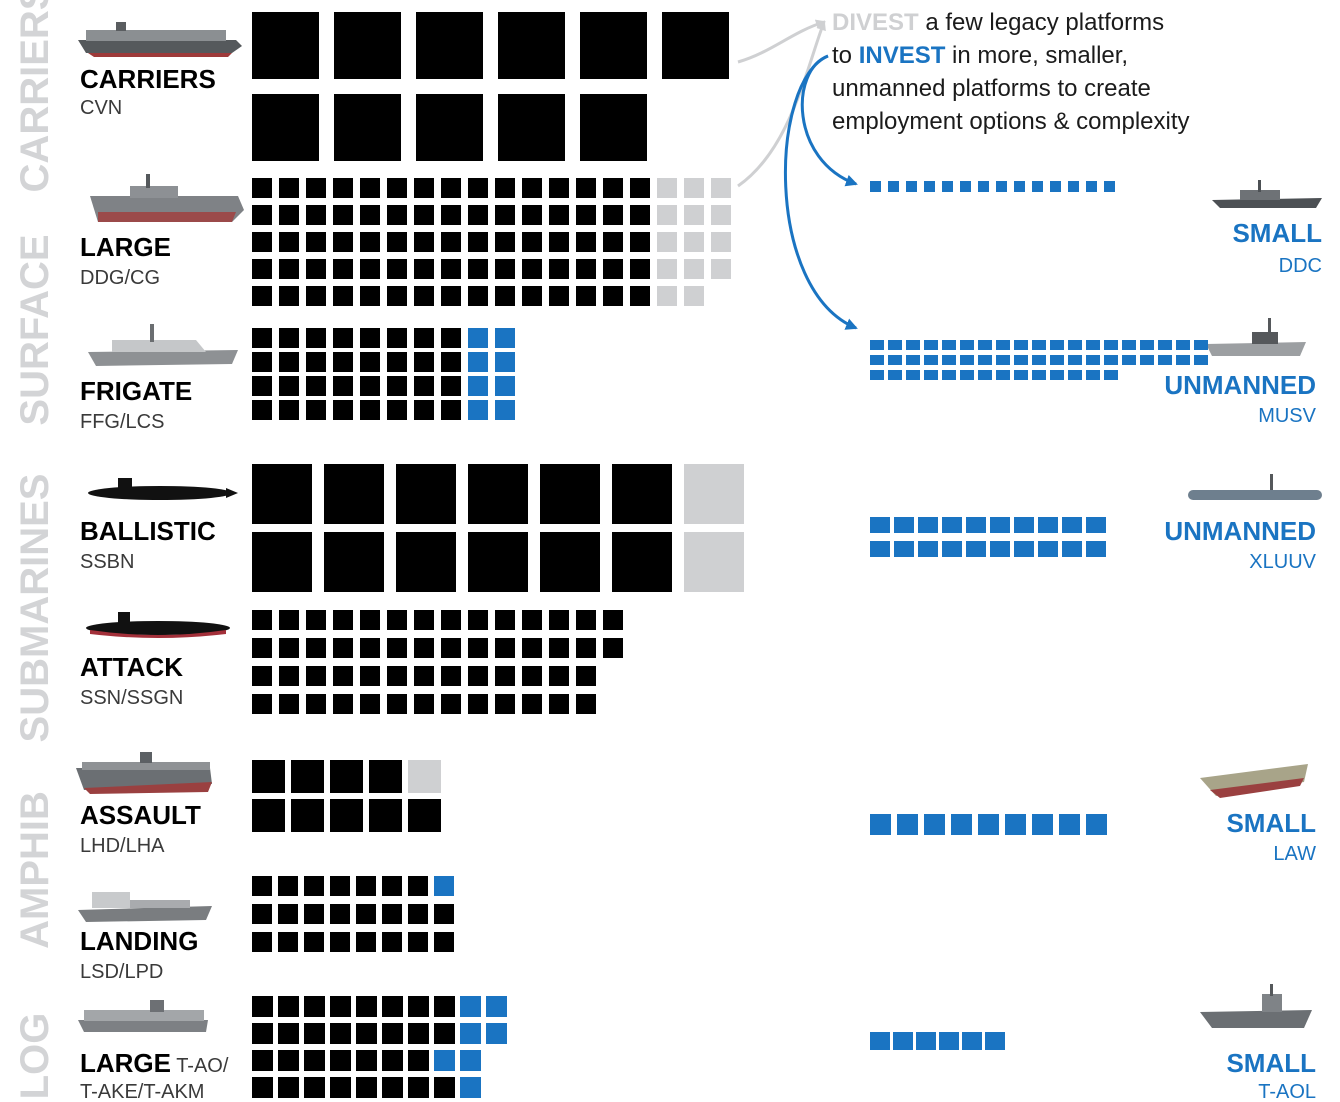 The image size is (1340, 1102). What do you see at coordinates (1240, 385) in the screenshot?
I see `new-label-musv: UNMANNED` at bounding box center [1240, 385].